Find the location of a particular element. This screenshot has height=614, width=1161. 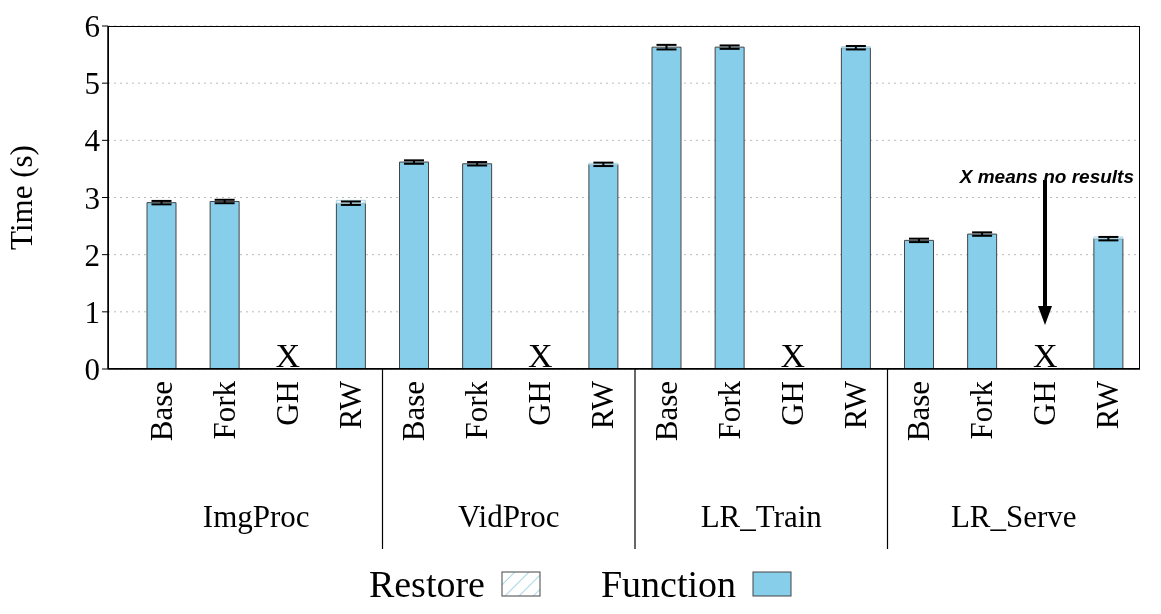

y-tick-label: 2 is located at coordinates (92, 255).